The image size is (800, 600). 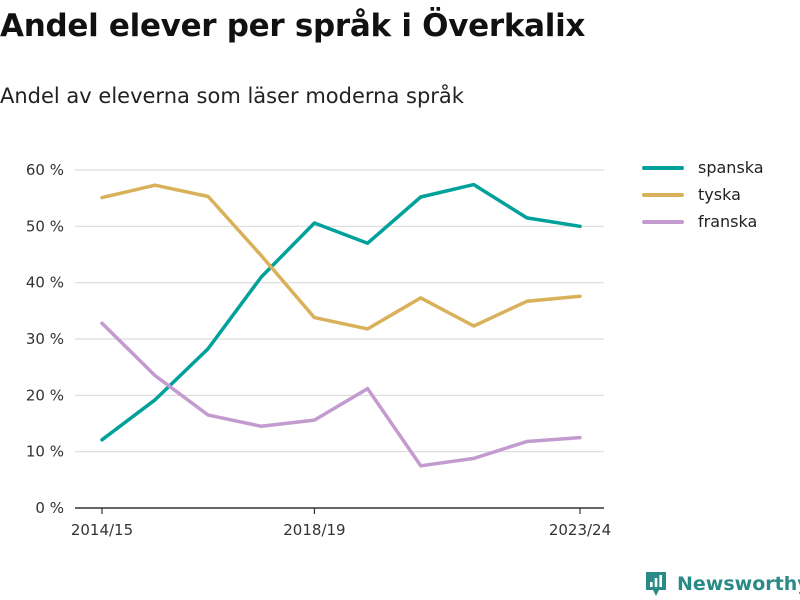 I want to click on y-tick-label-10: 10 %, so click(x=45, y=452).